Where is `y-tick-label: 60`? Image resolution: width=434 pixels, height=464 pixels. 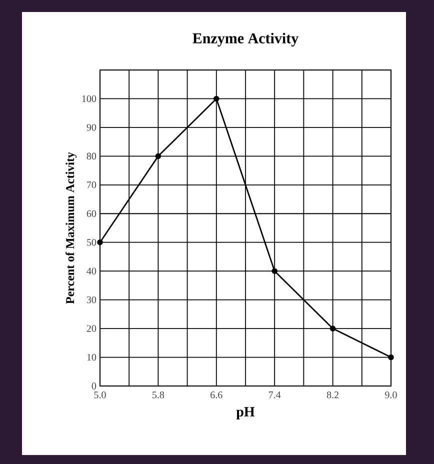 y-tick-label: 60 is located at coordinates (91, 214).